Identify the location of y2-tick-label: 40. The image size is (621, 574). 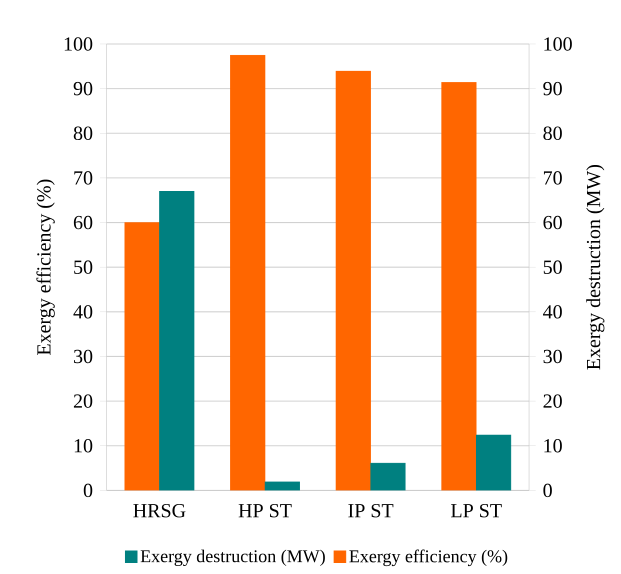
(552, 311).